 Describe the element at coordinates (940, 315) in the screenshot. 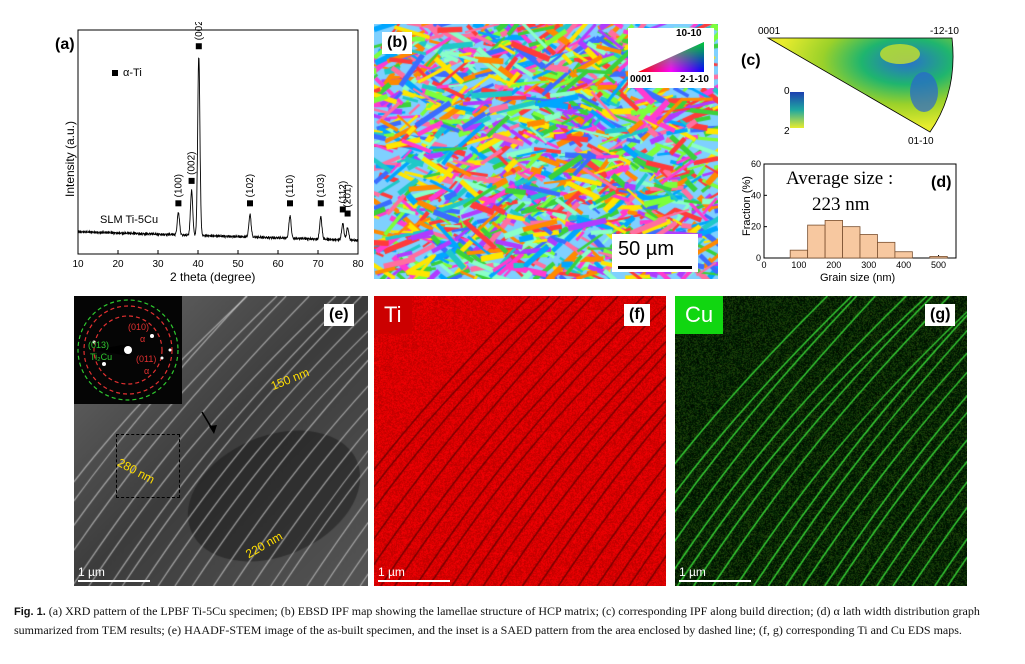

I see `panel-label-g: (g)` at that location.